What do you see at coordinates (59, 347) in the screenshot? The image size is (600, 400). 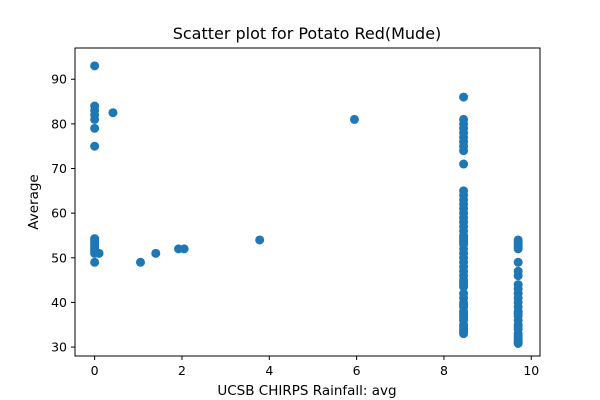 I see `y-tick-label: 30` at bounding box center [59, 347].